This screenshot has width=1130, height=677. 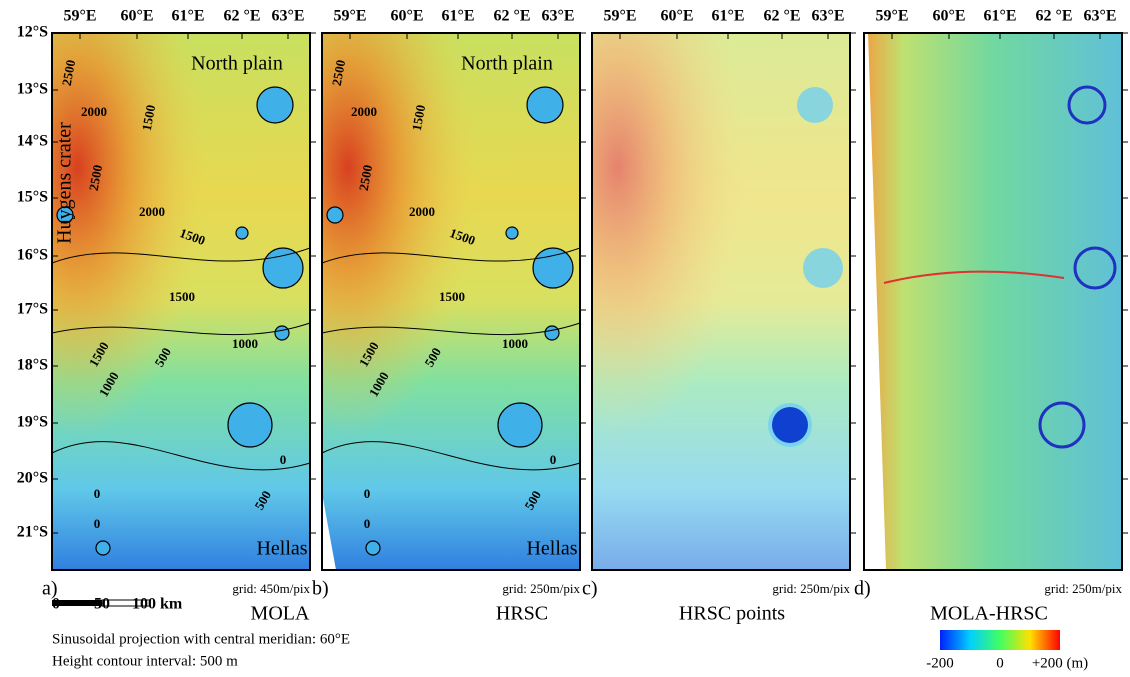 I want to click on latitude-label: 18°S, so click(x=32, y=365).